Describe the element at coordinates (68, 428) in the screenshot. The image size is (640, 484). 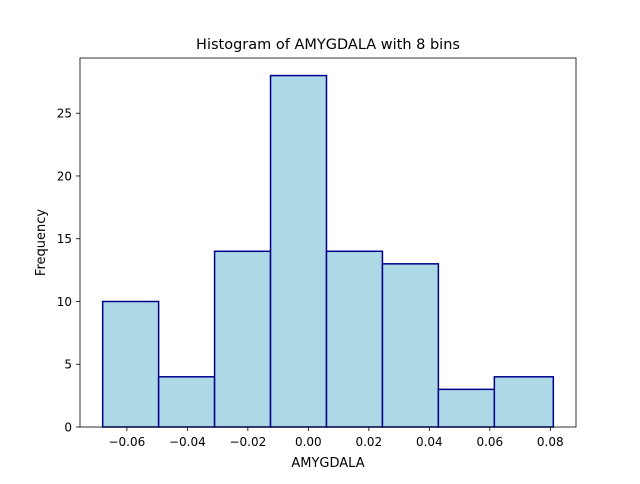
I see `y-tick-label: 0` at that location.